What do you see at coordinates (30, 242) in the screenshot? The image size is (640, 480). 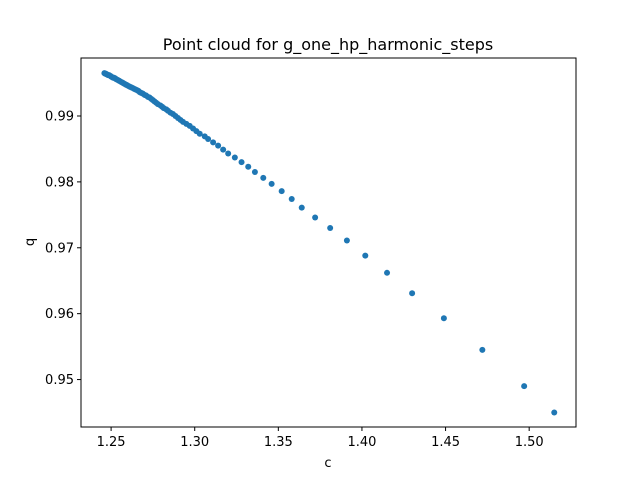 I see `y-axis-label: q` at bounding box center [30, 242].